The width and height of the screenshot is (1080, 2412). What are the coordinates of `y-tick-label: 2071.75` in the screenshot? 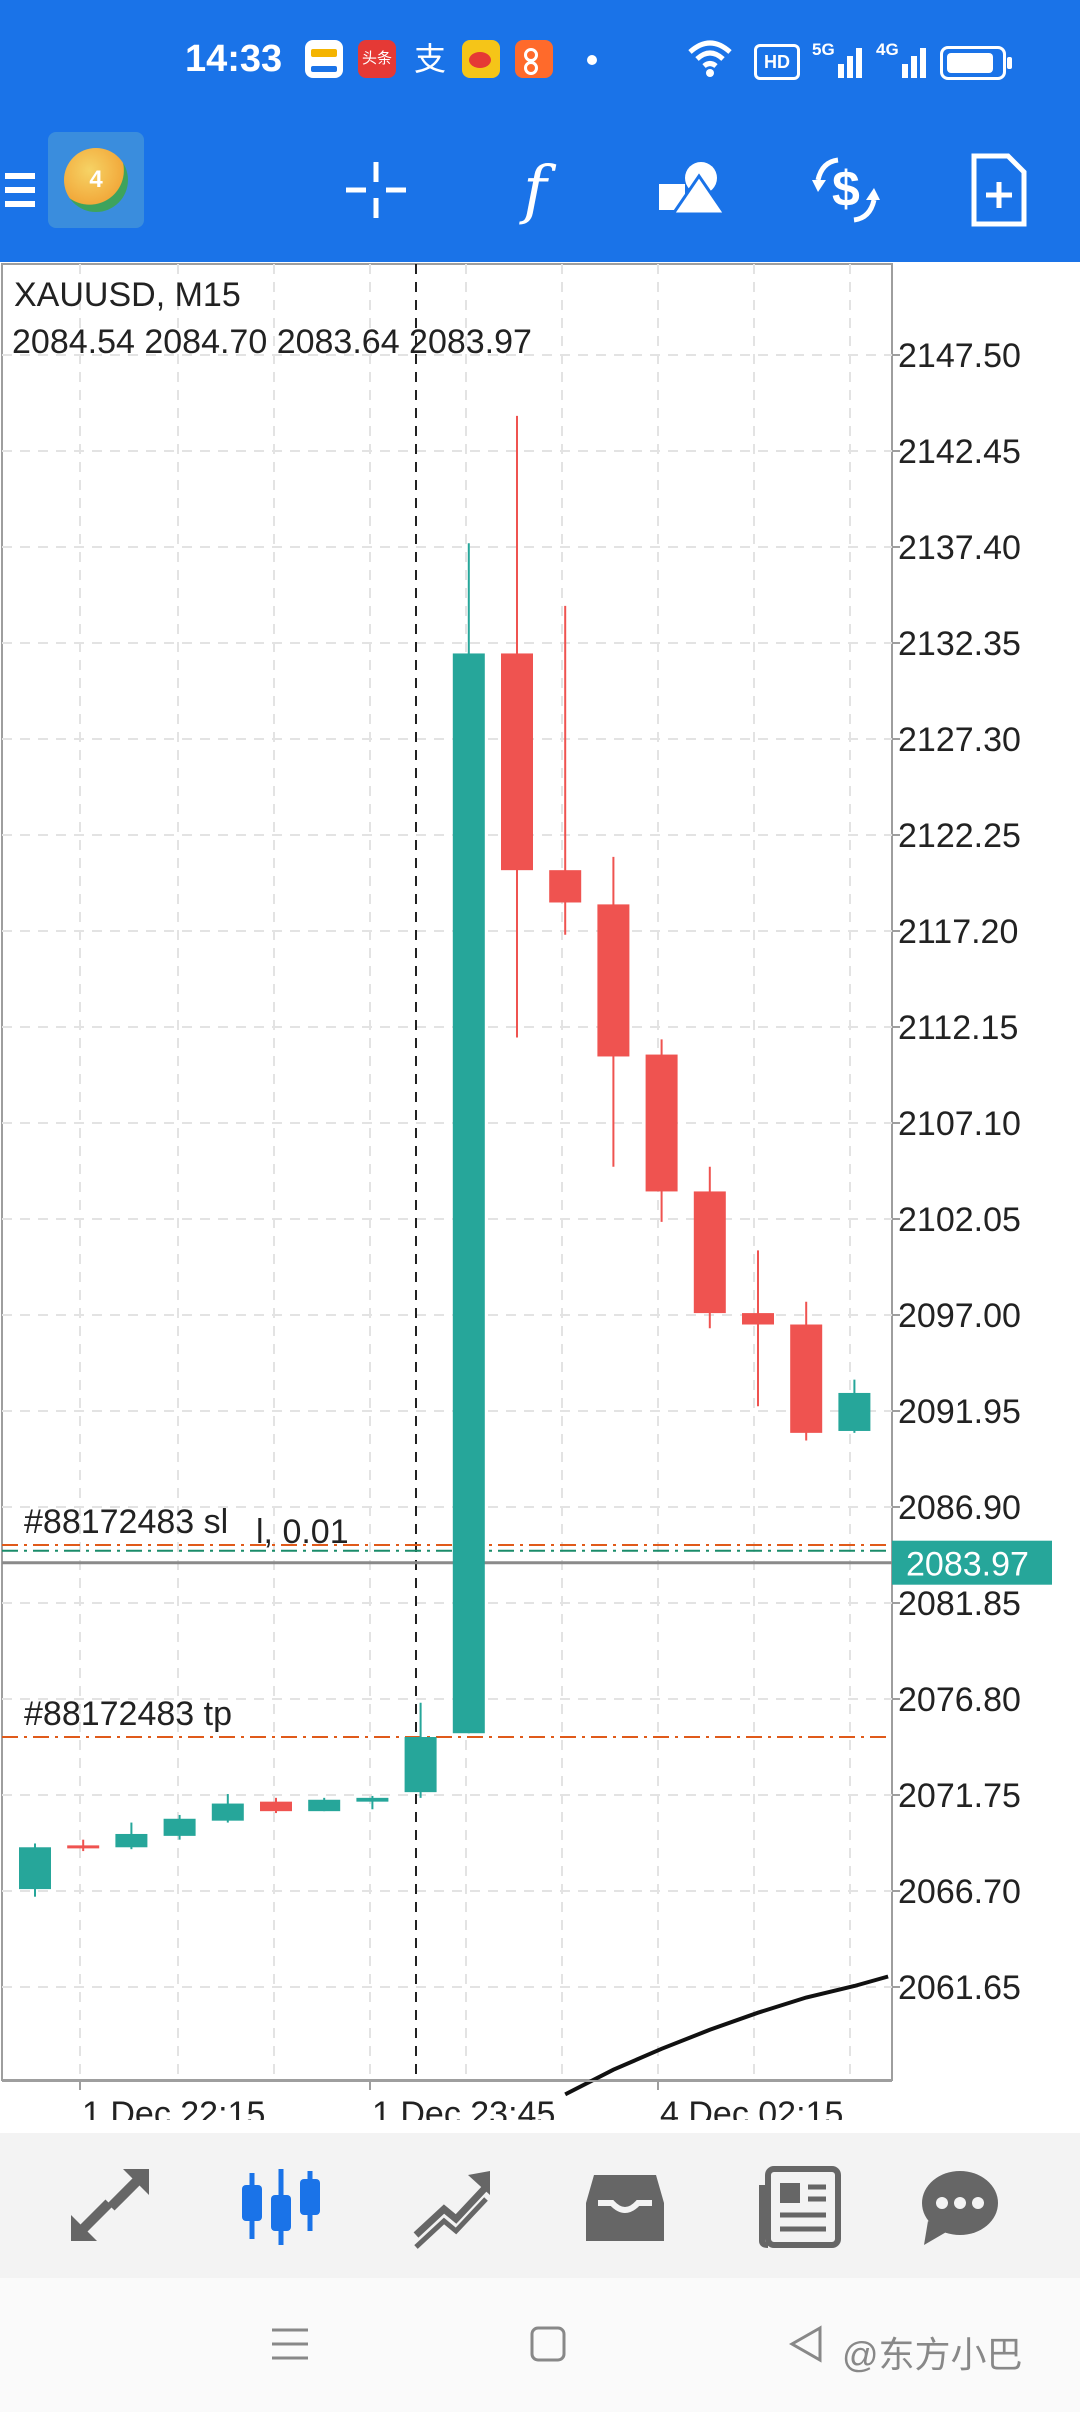 It's located at (959, 1796).